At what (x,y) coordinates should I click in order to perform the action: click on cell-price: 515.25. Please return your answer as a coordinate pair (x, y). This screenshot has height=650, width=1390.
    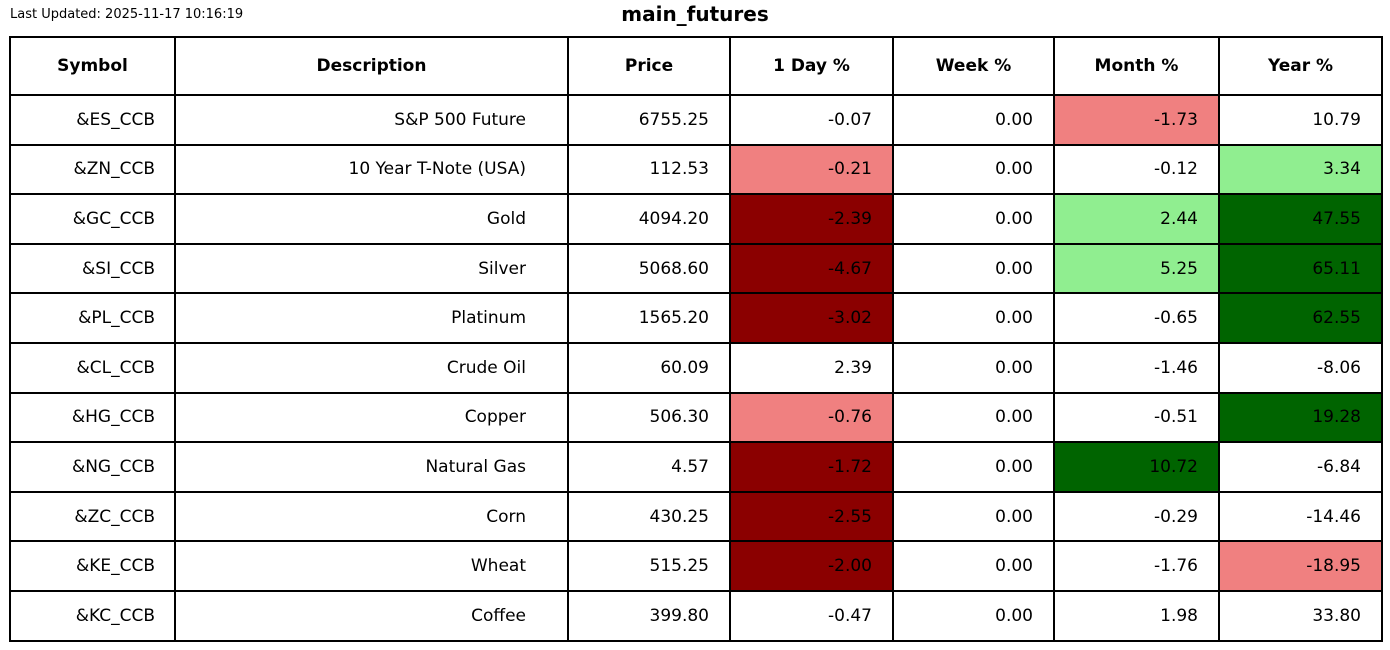
    Looking at the image, I should click on (649, 566).